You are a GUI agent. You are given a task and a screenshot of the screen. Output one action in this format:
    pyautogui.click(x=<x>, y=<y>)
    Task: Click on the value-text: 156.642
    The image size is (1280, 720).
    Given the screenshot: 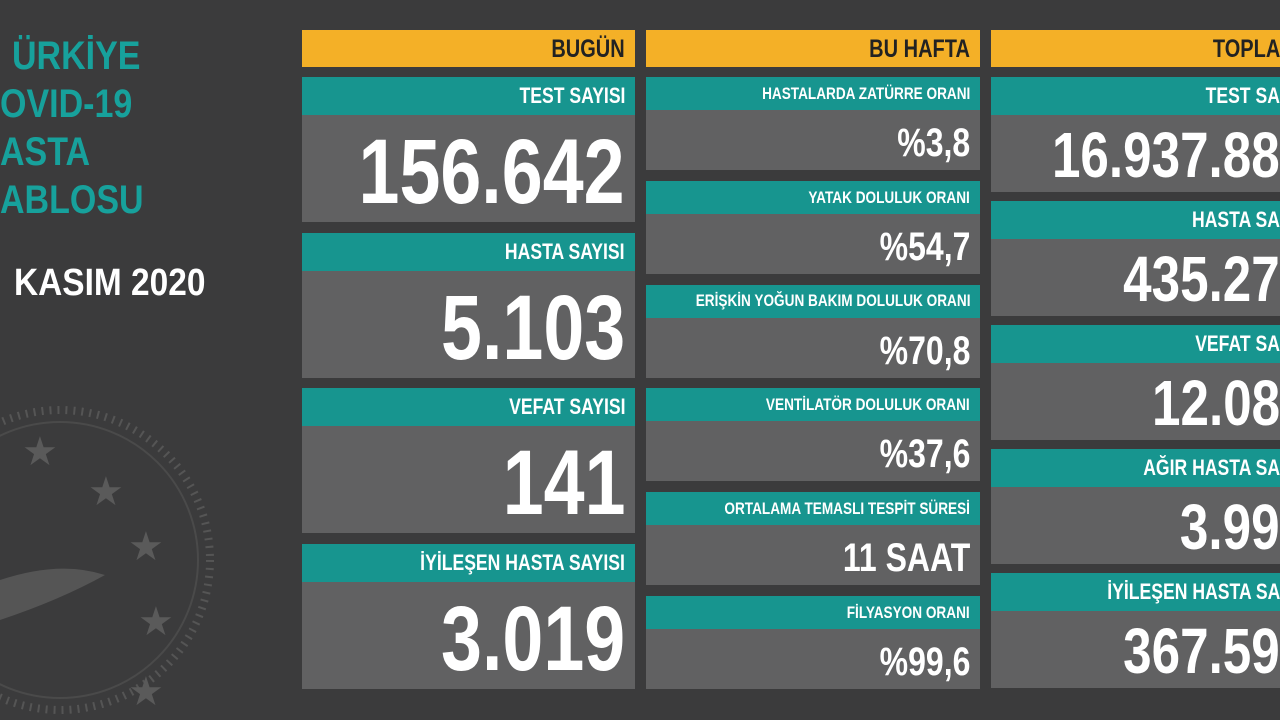 What is the action you would take?
    pyautogui.click(x=491, y=172)
    